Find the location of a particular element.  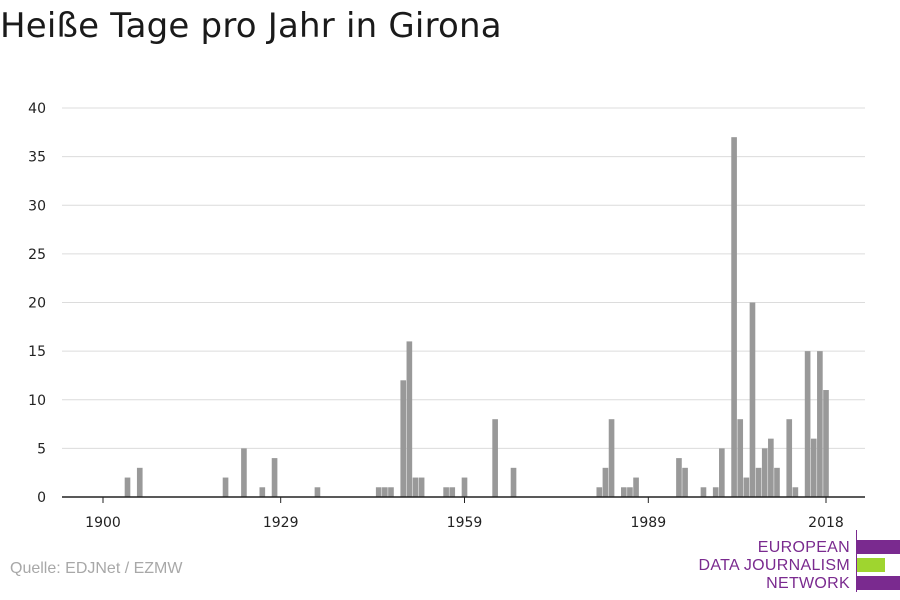

y-tick-label: 30 is located at coordinates (37, 206).